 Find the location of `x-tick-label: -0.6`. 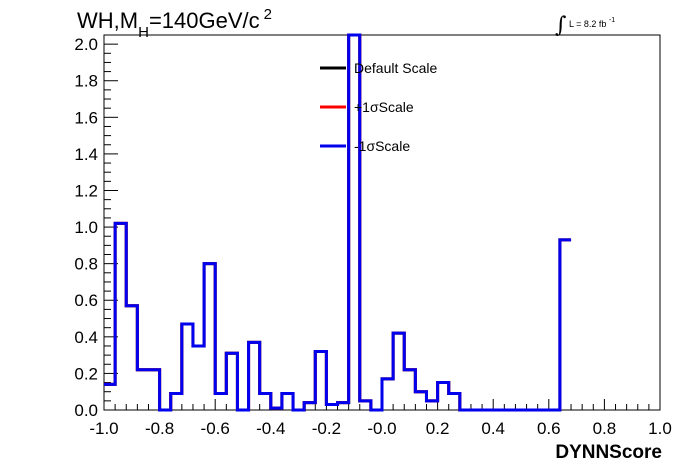

x-tick-label: -0.6 is located at coordinates (215, 428).